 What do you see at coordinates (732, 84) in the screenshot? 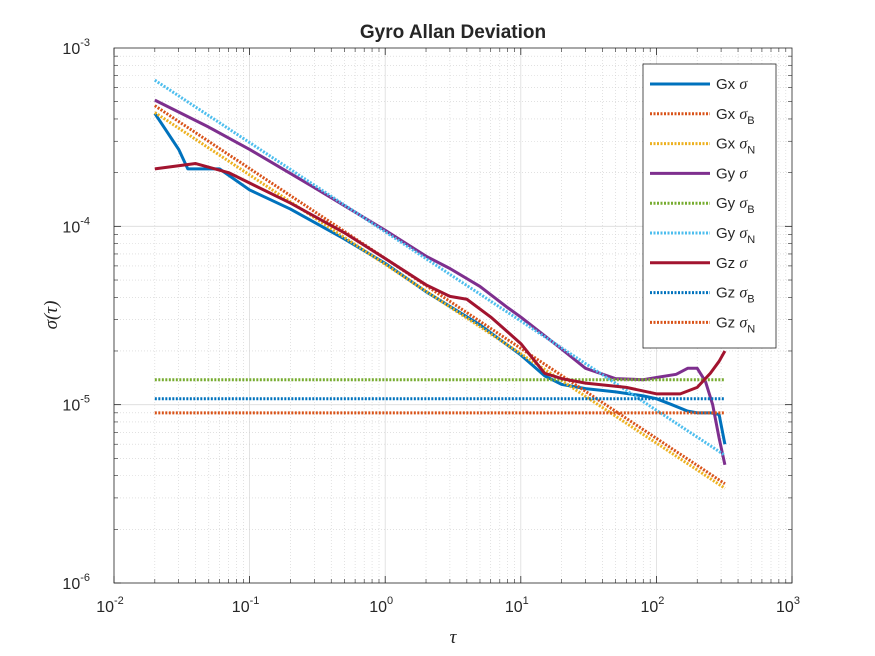
I see `legend-entry: Gx σ` at bounding box center [732, 84].